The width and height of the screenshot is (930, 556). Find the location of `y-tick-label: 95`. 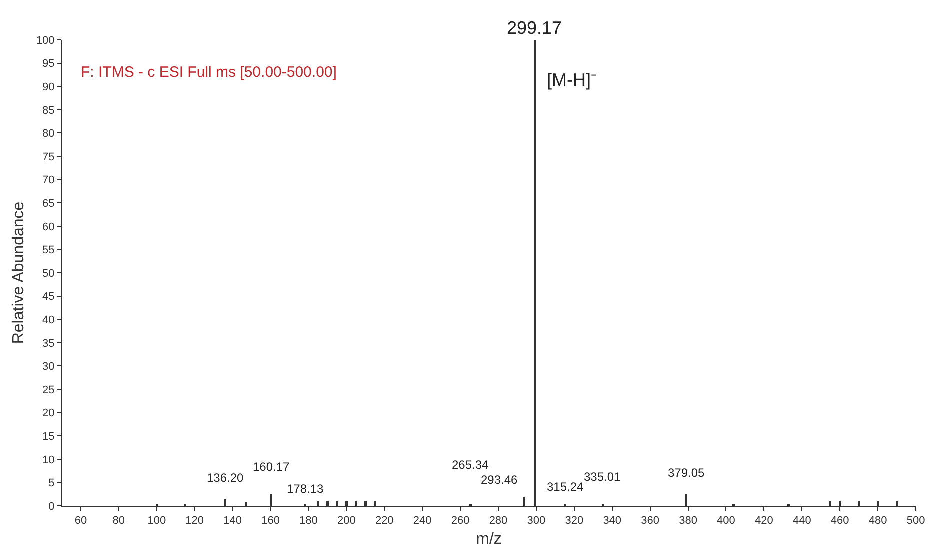

y-tick-label: 95 is located at coordinates (48, 64).